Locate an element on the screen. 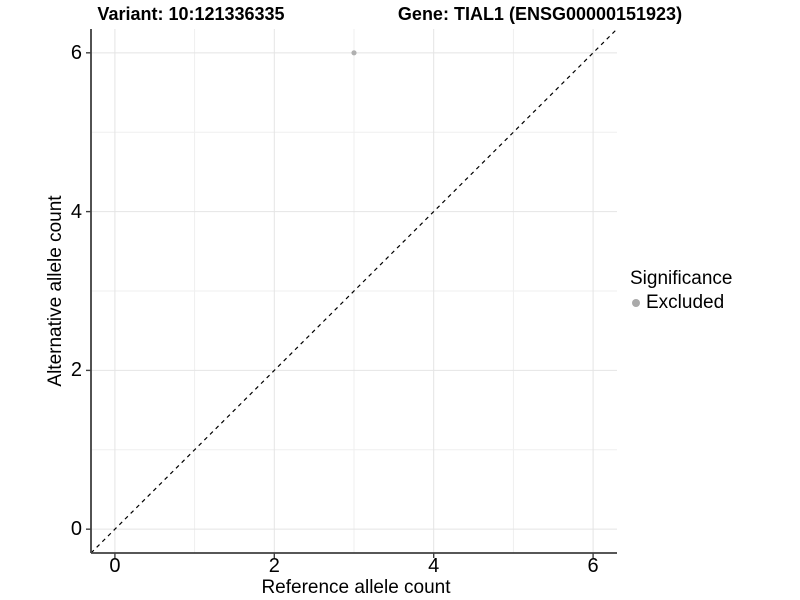  x-axis-tick-label: 4 is located at coordinates (434, 566).